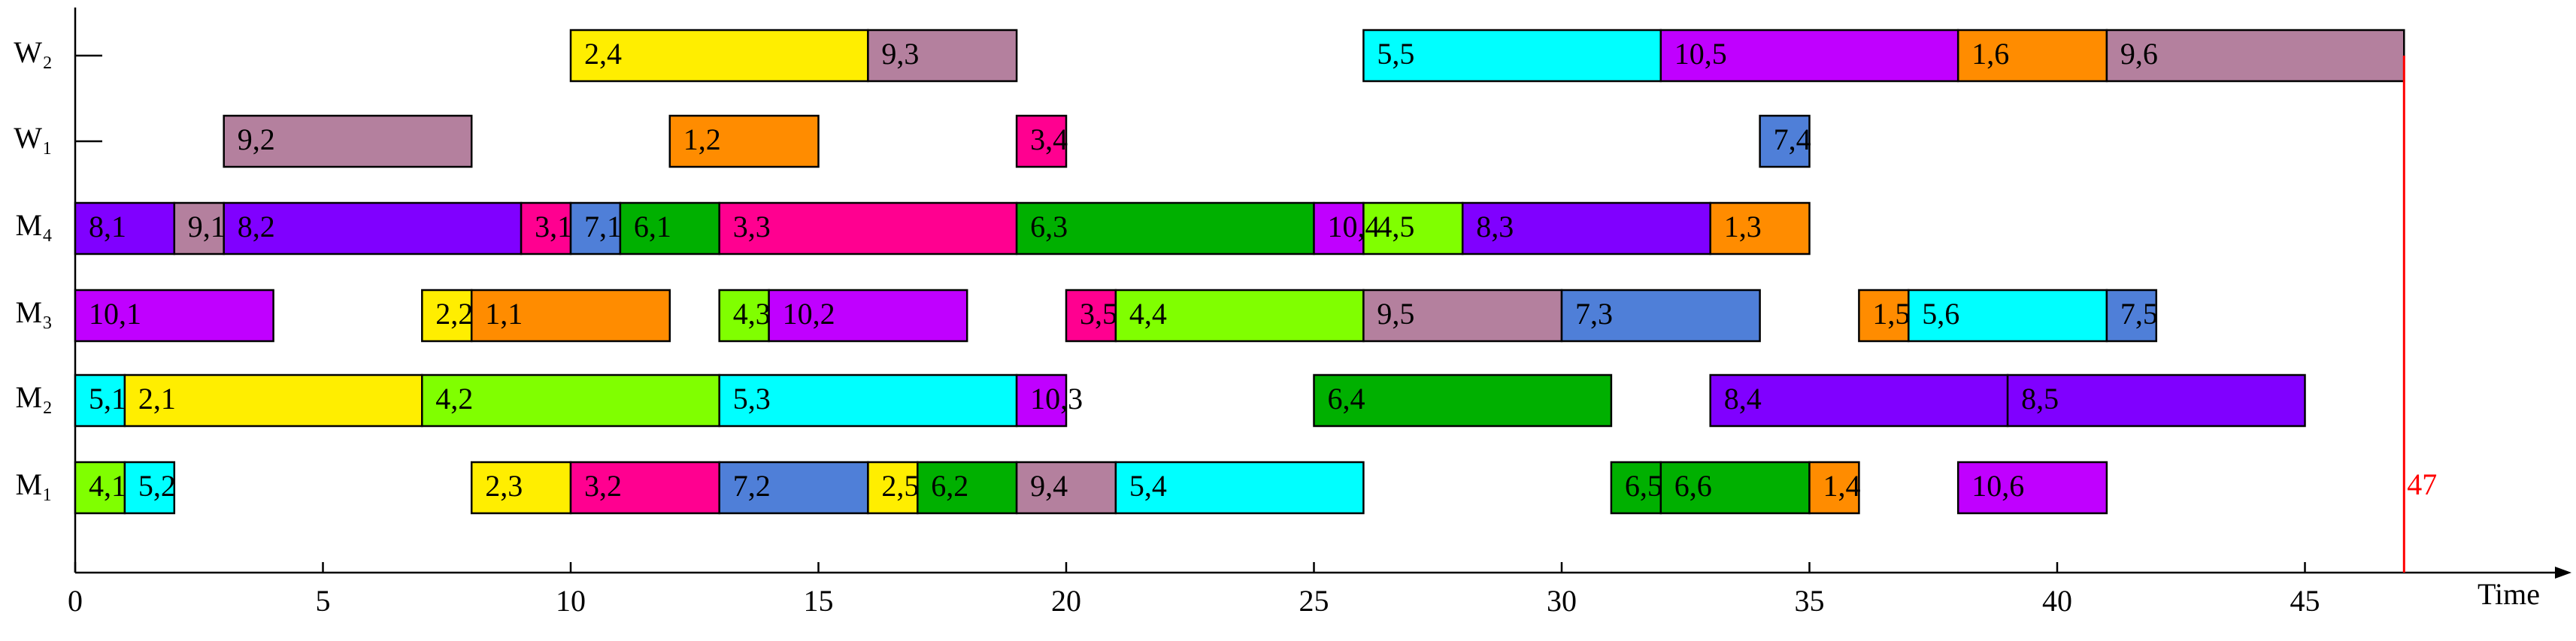  Describe the element at coordinates (1693, 486) in the screenshot. I see `task-label: 6,6` at that location.